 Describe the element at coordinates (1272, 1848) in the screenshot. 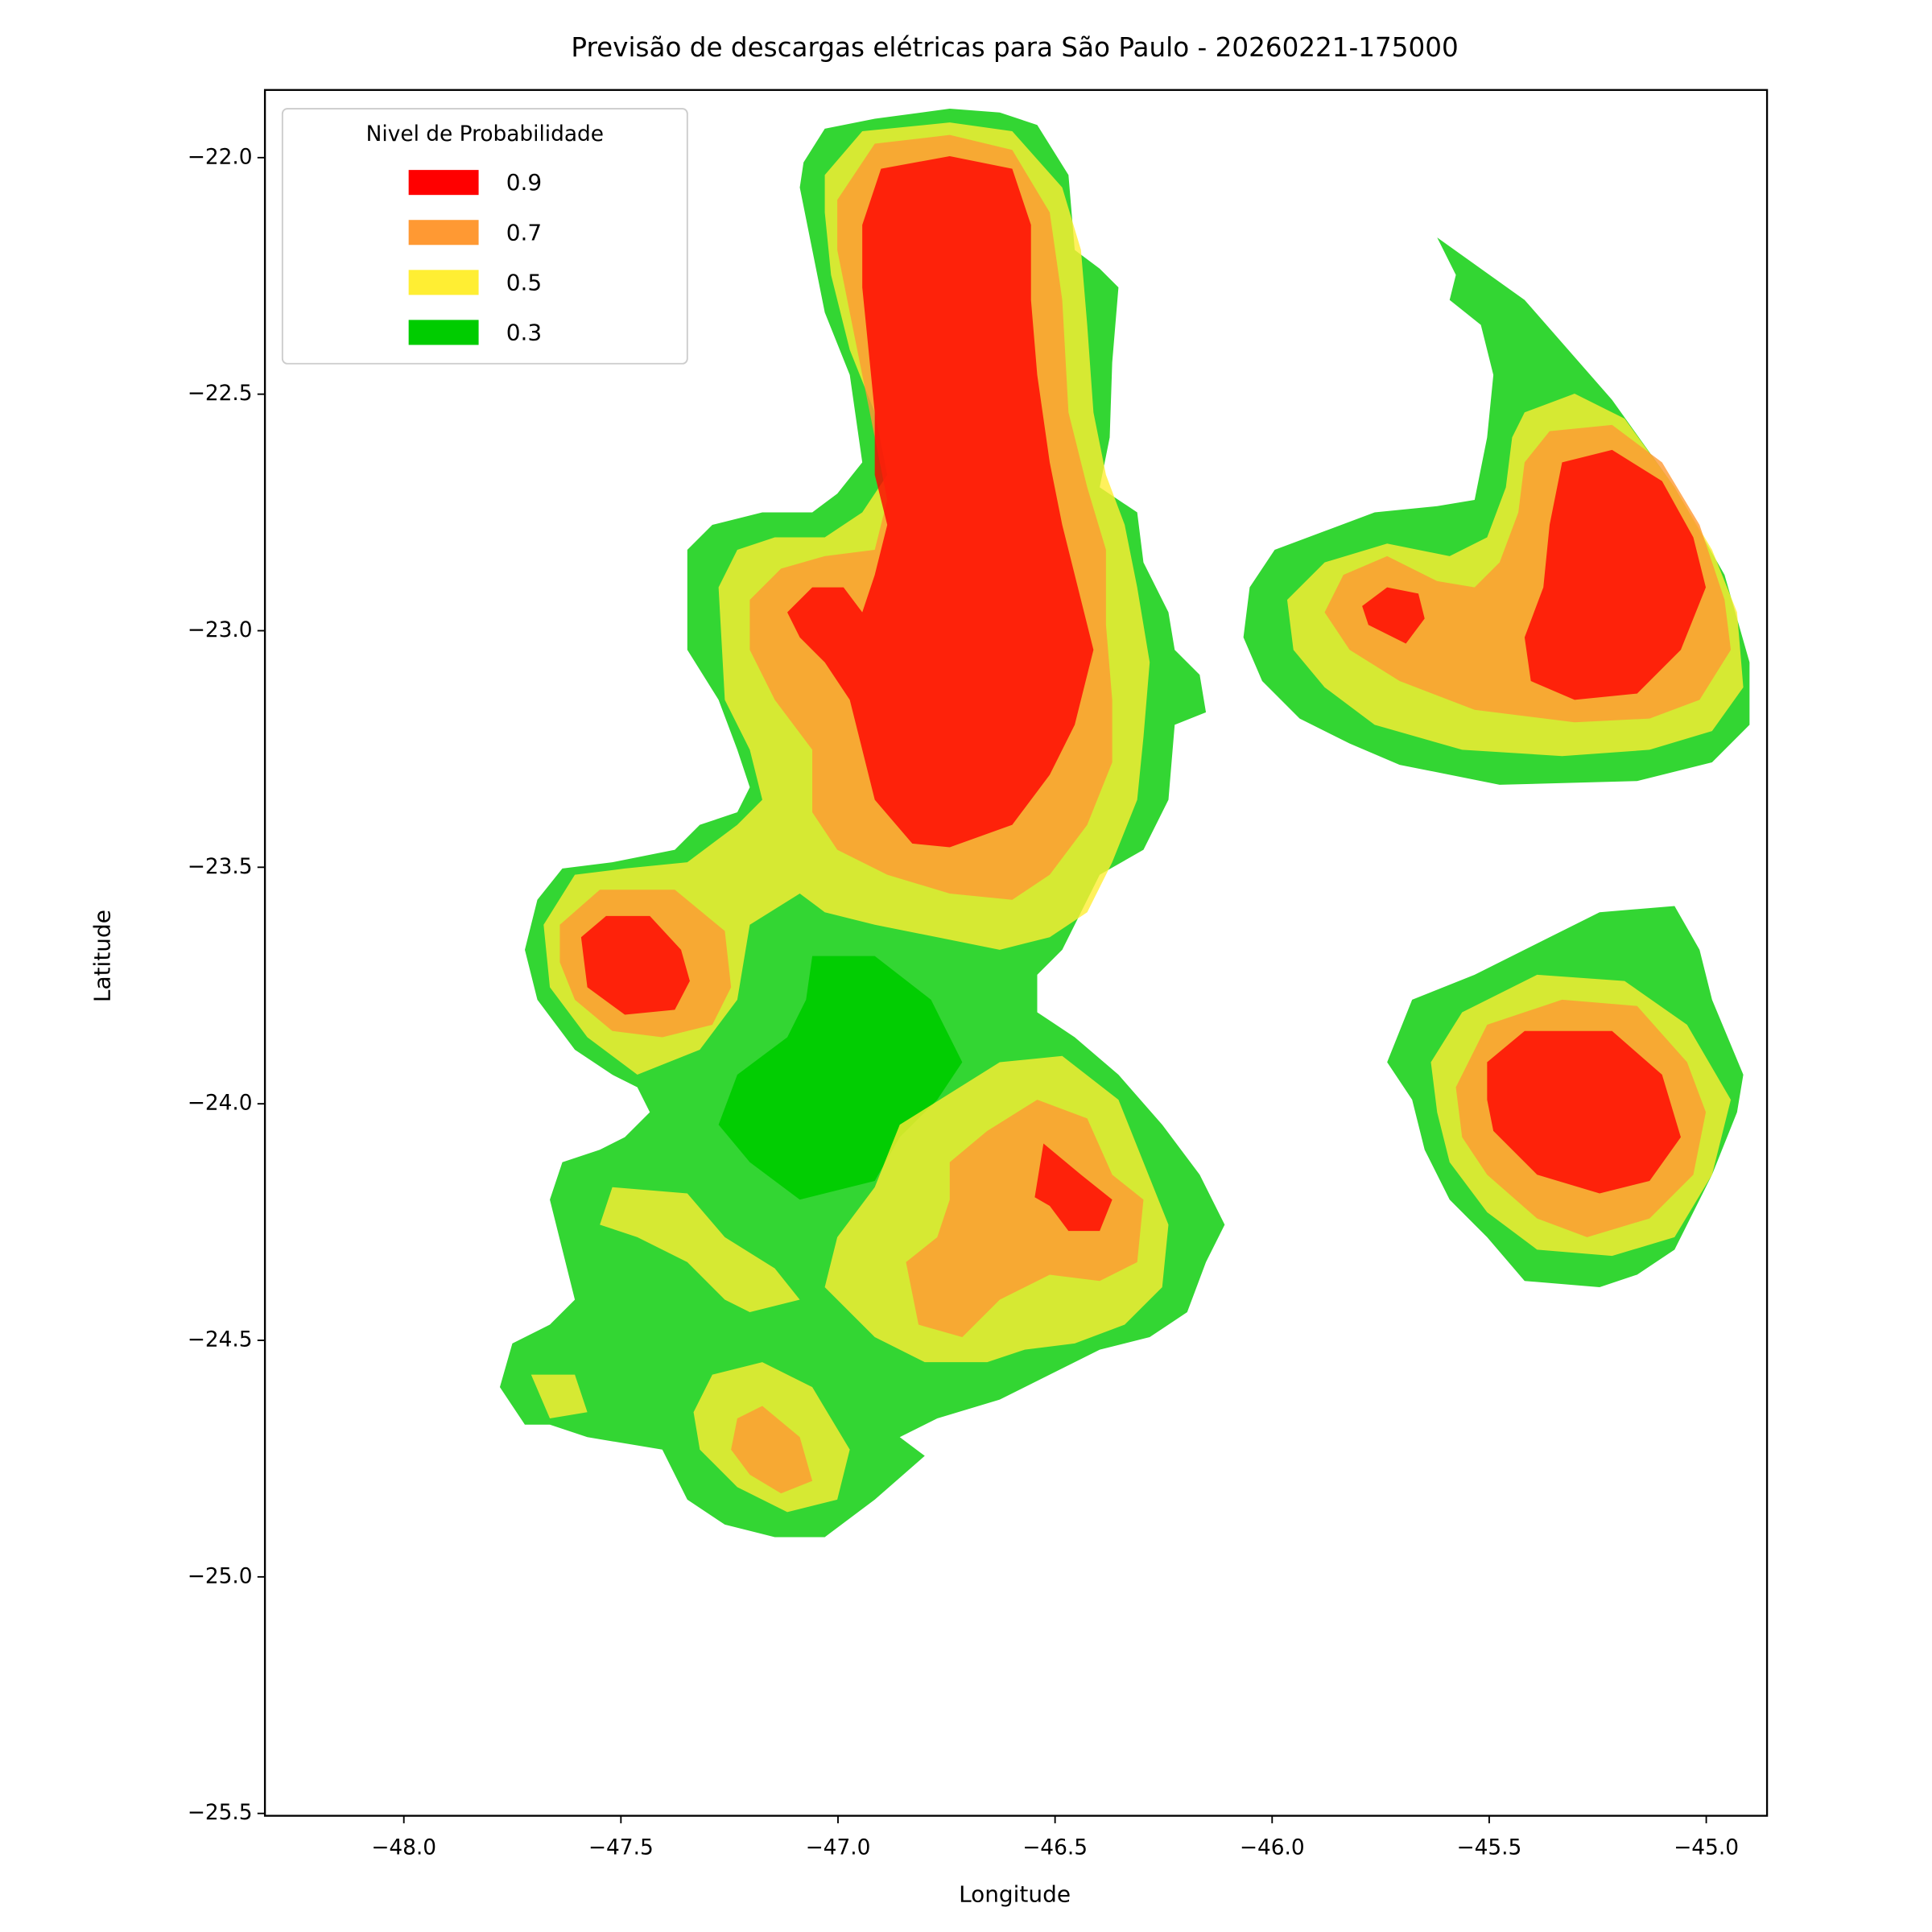

I see `x-tick-label: −46.0` at that location.